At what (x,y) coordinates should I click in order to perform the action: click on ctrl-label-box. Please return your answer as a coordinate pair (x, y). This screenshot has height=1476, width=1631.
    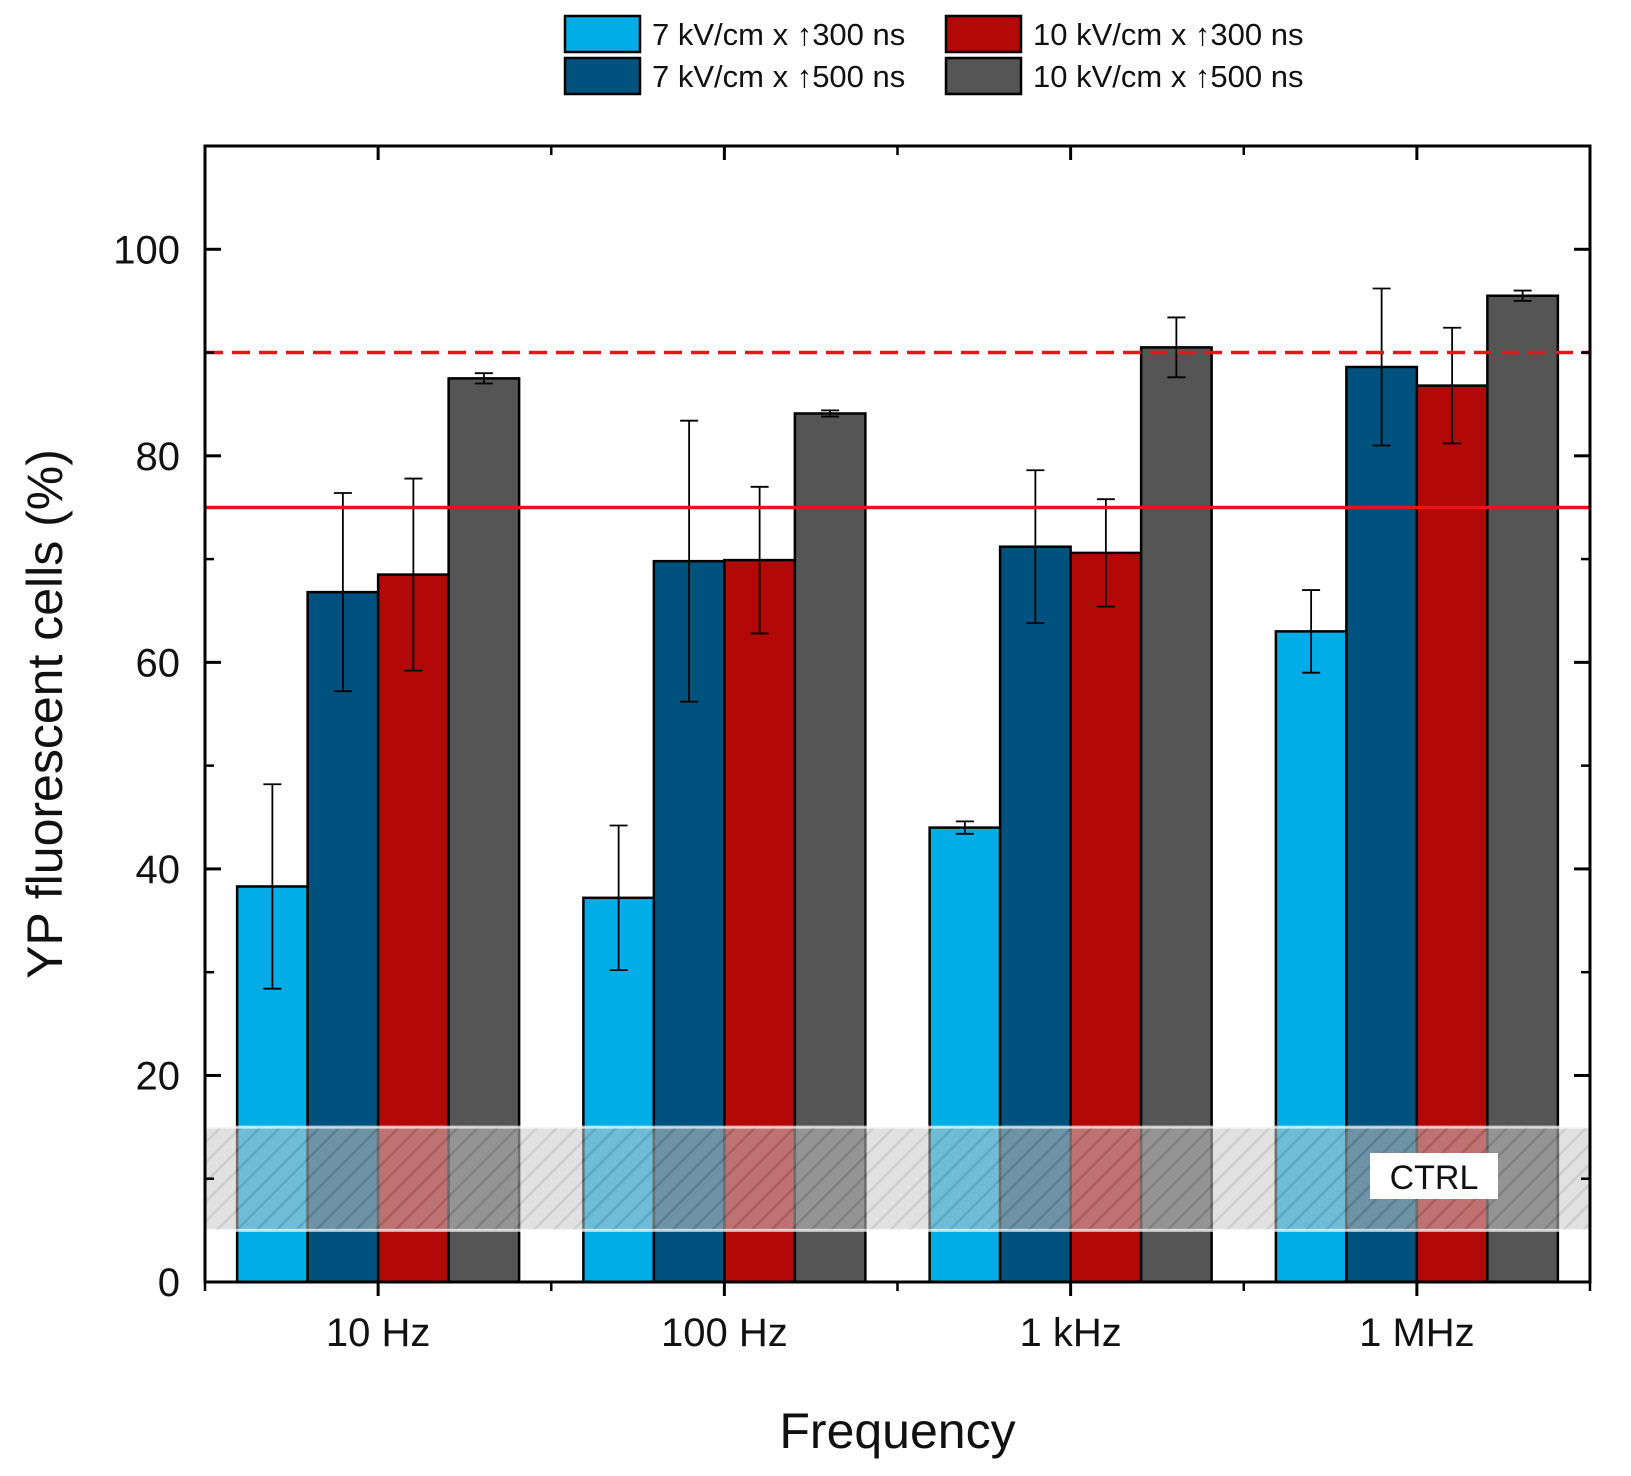
    Looking at the image, I should click on (1434, 1176).